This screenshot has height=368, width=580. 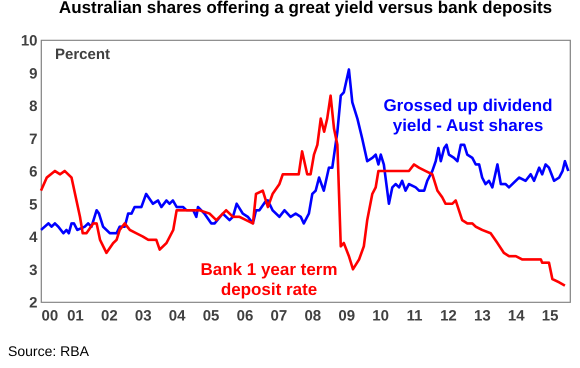 What do you see at coordinates (211, 316) in the screenshot?
I see `x-tick-label: 05` at bounding box center [211, 316].